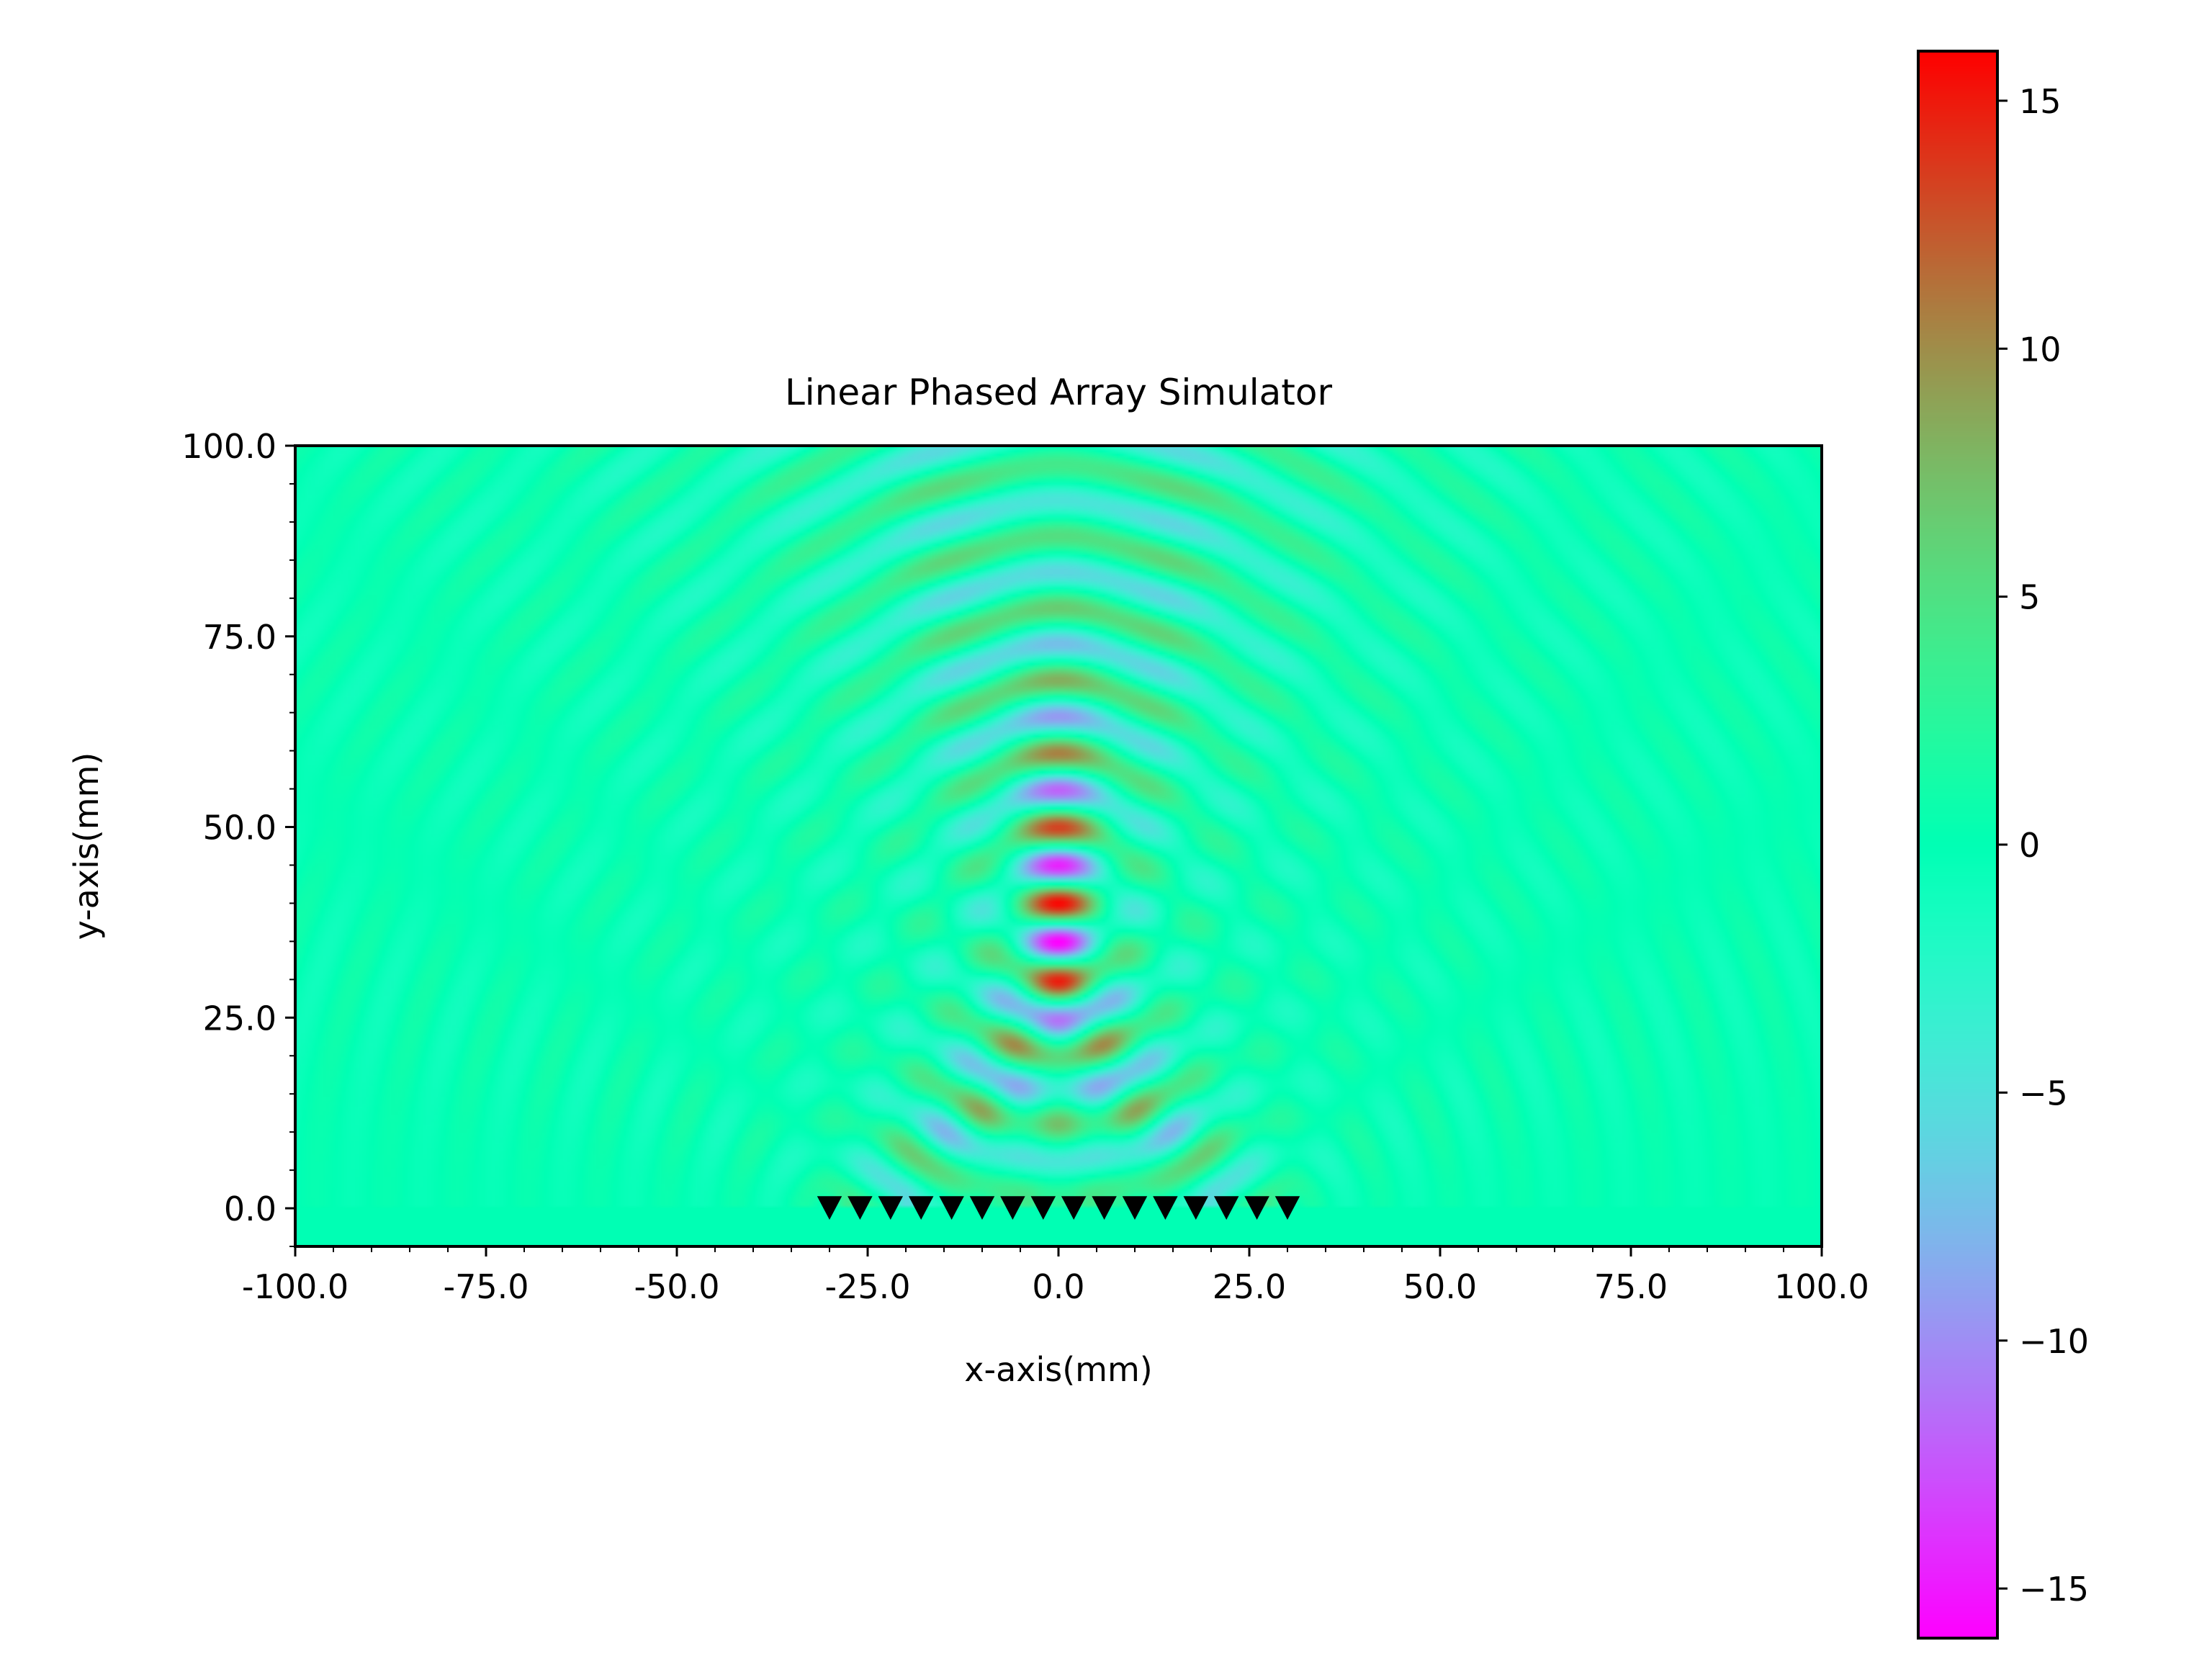 Image resolution: width=2212 pixels, height=1659 pixels. What do you see at coordinates (867, 1286) in the screenshot?
I see `x-tick-label: -25.0` at bounding box center [867, 1286].